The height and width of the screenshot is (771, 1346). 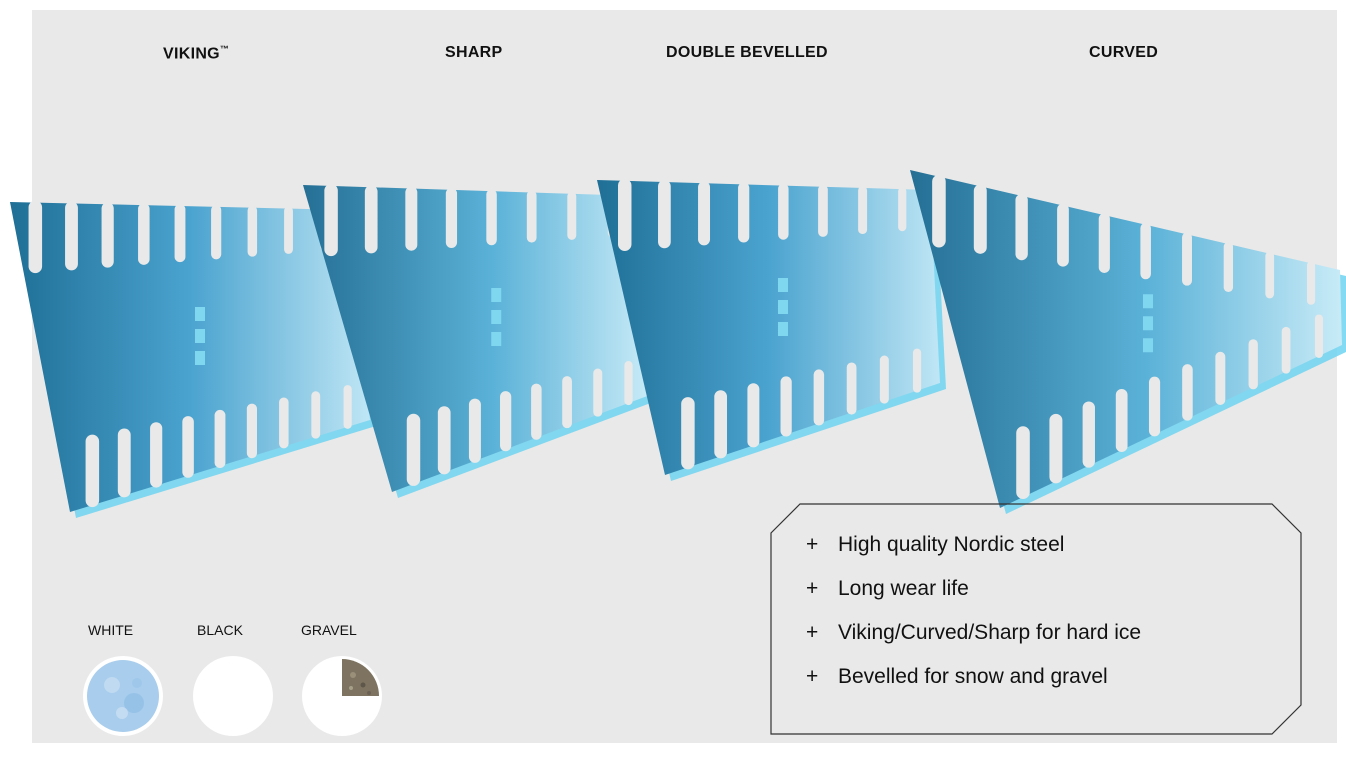 I want to click on white-ice-swatch-icon, so click(x=123, y=696).